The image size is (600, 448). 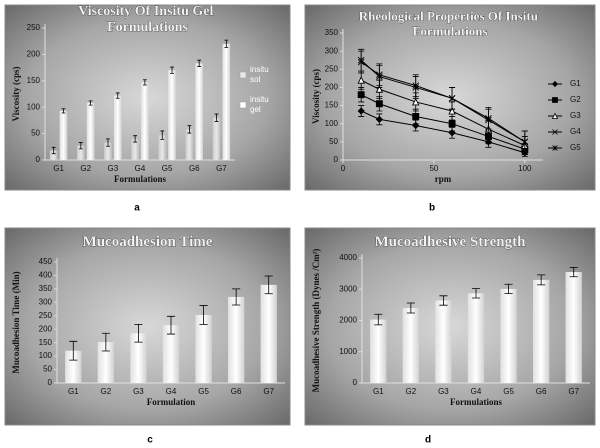 What do you see at coordinates (260, 104) in the screenshot?
I see `legend-label: insitu gel` at bounding box center [260, 104].